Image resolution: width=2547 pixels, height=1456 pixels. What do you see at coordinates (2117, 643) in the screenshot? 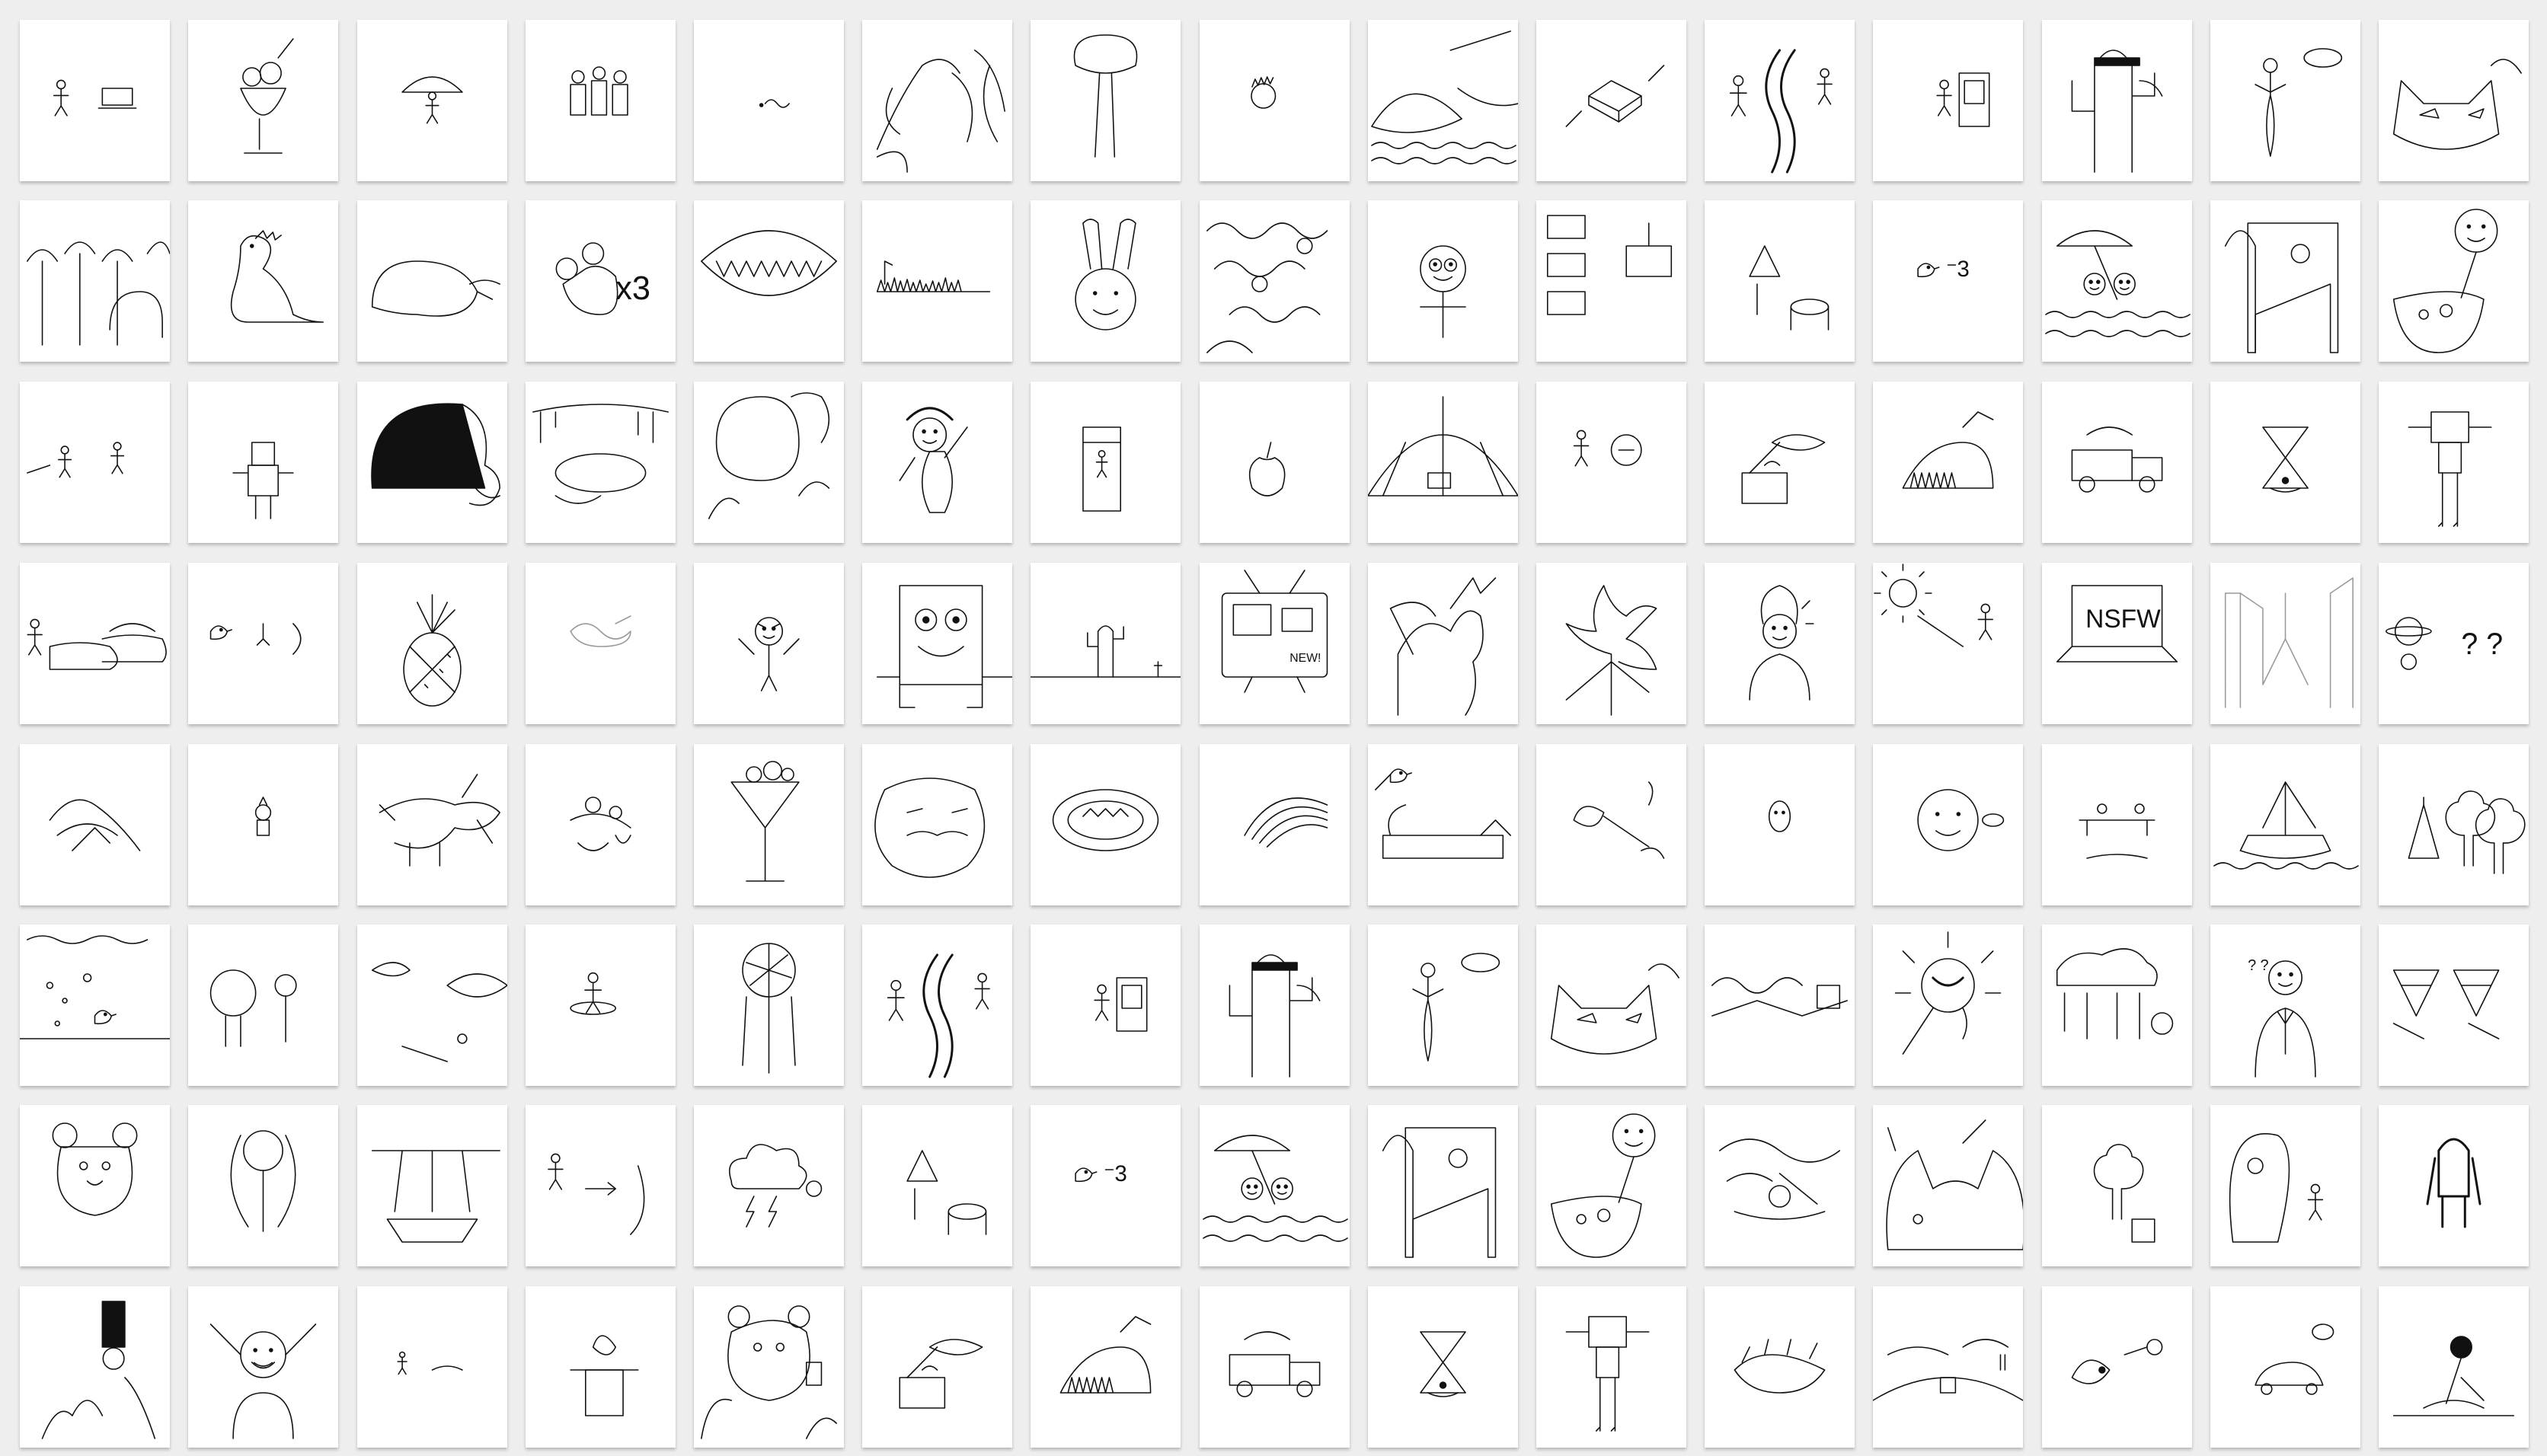
I see `drawing-thumbnail: NSFW` at bounding box center [2117, 643].